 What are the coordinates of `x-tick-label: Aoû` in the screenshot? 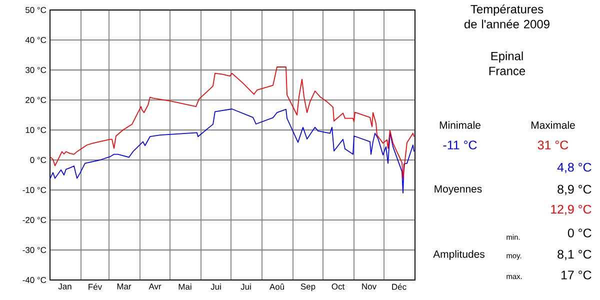 It's located at (276, 287).